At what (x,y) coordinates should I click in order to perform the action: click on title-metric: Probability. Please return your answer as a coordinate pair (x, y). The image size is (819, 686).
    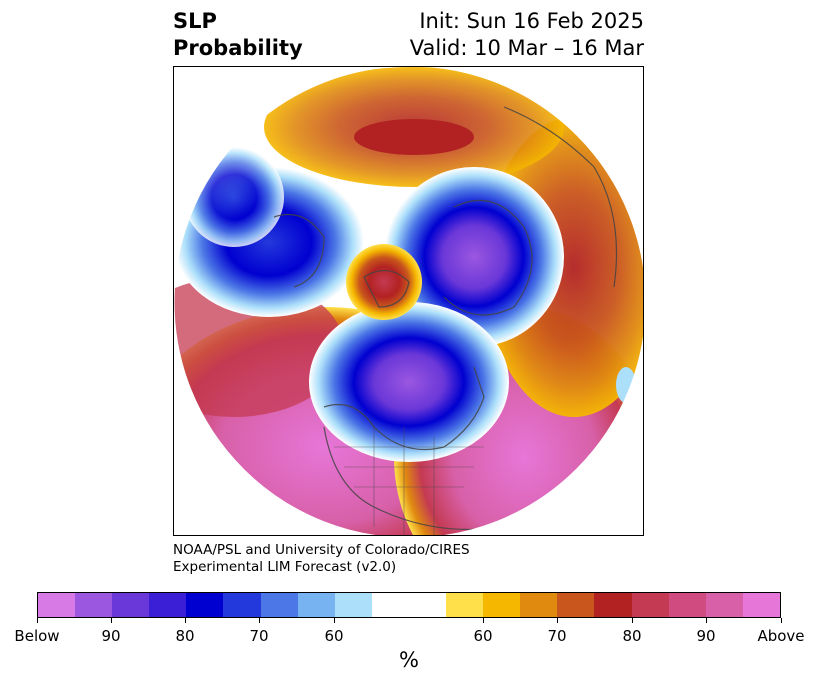
    Looking at the image, I should click on (238, 48).